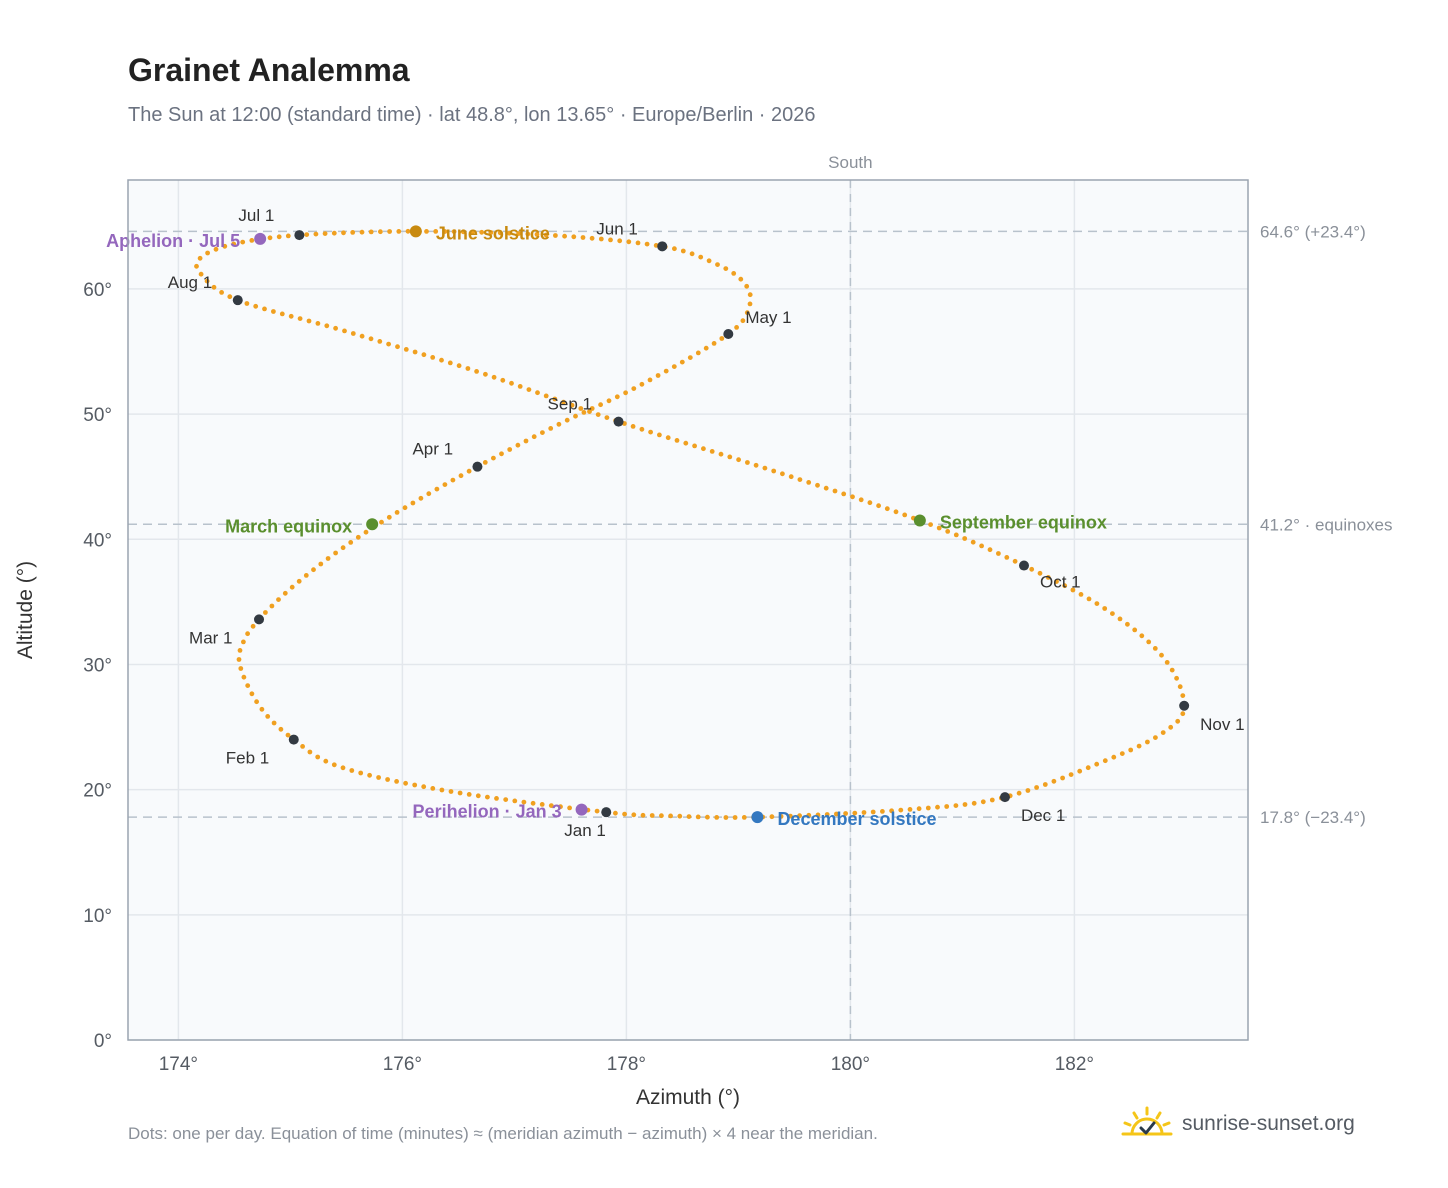 Image resolution: width=1448 pixels, height=1188 pixels. What do you see at coordinates (1268, 1123) in the screenshot?
I see `brand-name: sunrise-sunset.org` at bounding box center [1268, 1123].